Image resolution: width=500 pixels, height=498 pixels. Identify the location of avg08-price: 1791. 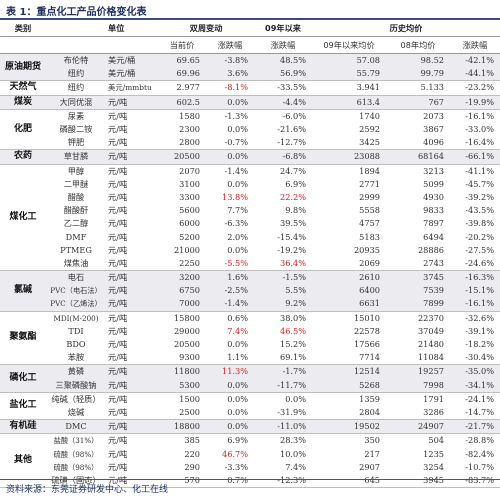
(434, 398).